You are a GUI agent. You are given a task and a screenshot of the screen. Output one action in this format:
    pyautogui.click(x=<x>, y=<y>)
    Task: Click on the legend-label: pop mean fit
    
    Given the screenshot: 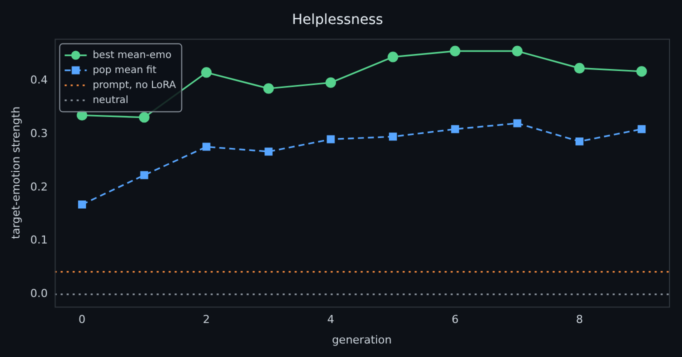 What is the action you would take?
    pyautogui.click(x=124, y=70)
    